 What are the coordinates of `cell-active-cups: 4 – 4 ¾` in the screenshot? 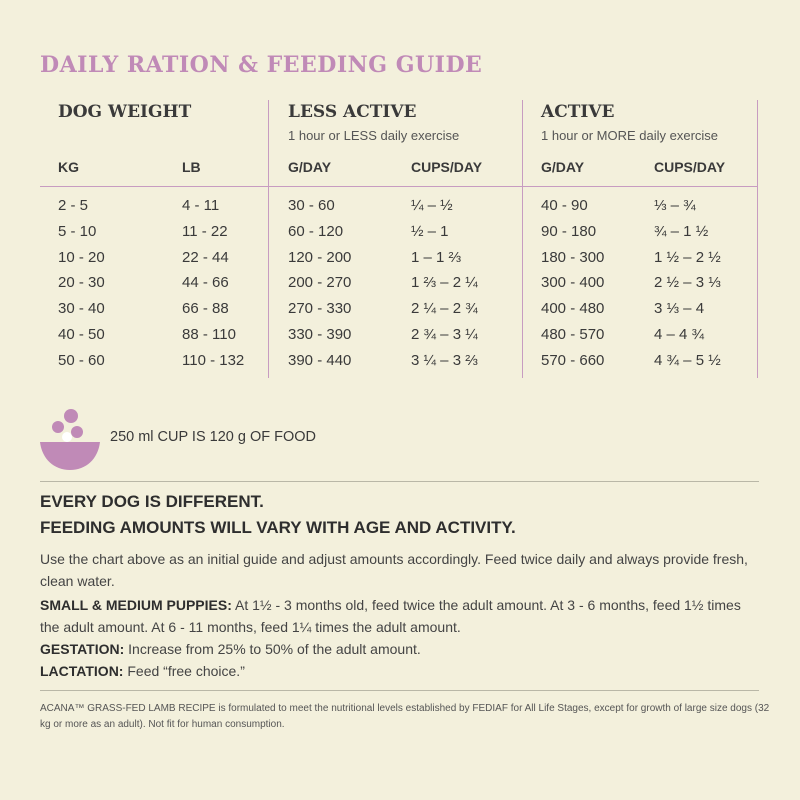 It's located at (679, 334).